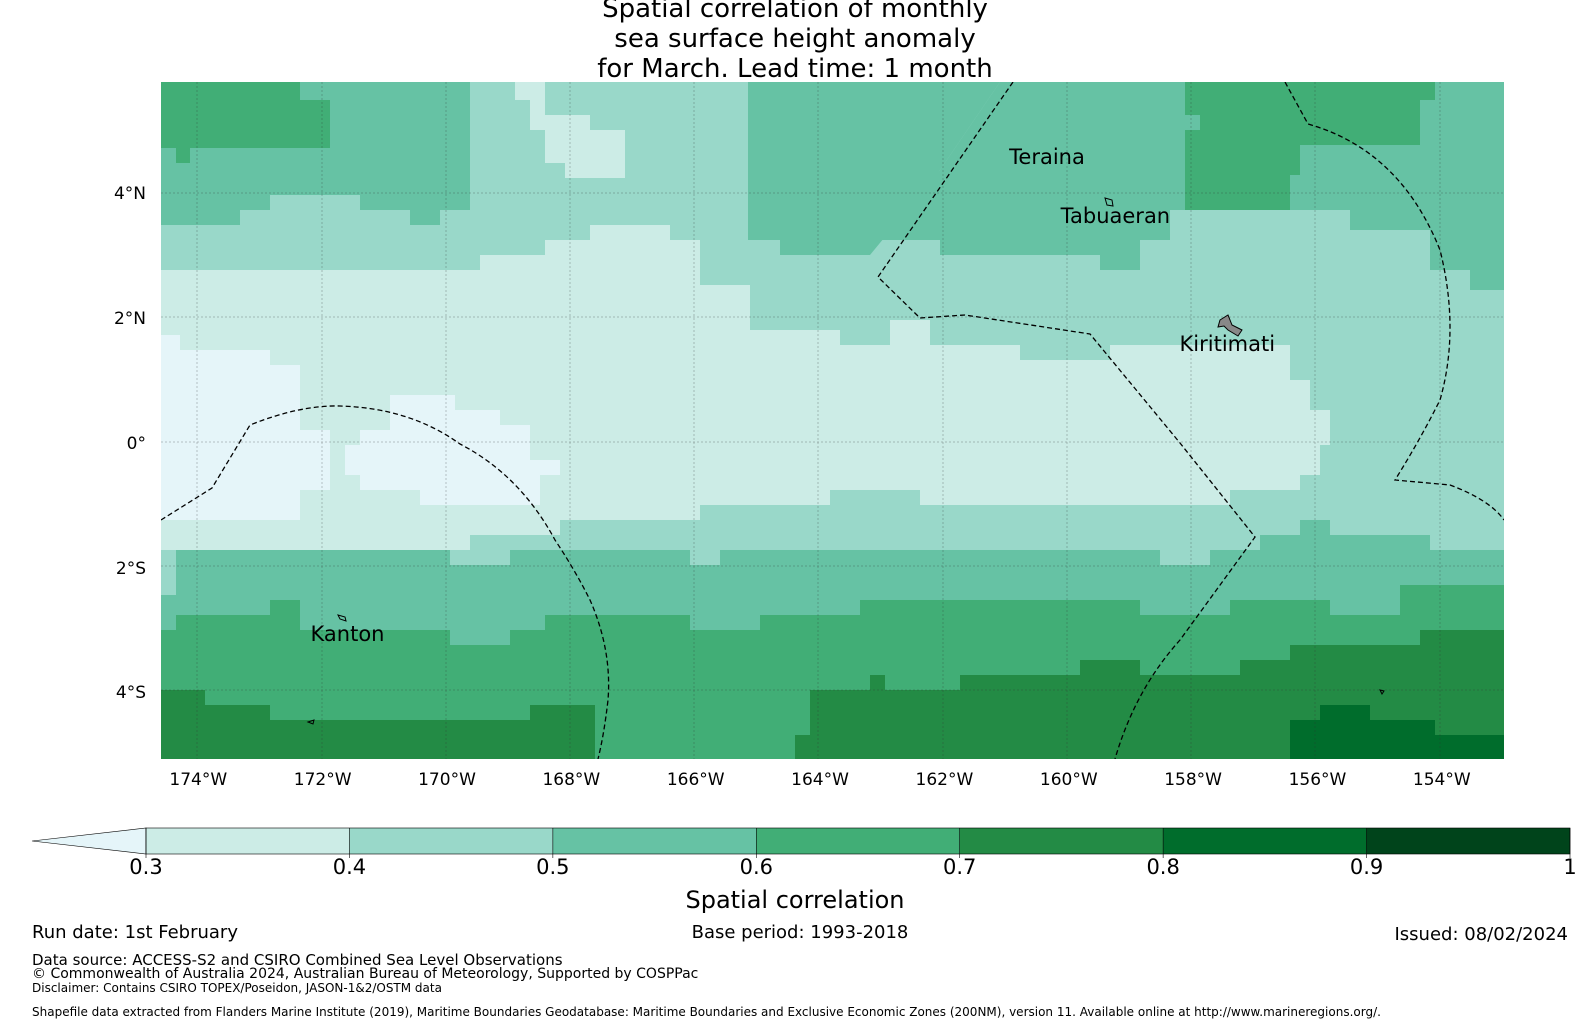 The image size is (1590, 1020). What do you see at coordinates (245, 122) in the screenshot?
I see `contour-band-0.6-0.7-northwest` at bounding box center [245, 122].